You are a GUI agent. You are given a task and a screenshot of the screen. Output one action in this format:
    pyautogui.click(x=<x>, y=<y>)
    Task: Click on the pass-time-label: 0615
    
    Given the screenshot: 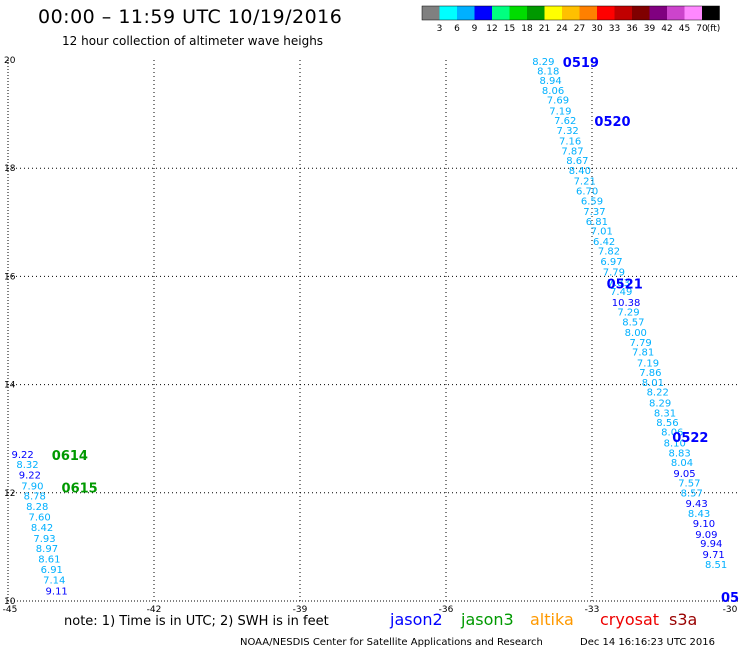 What is the action you would take?
    pyautogui.click(x=80, y=488)
    